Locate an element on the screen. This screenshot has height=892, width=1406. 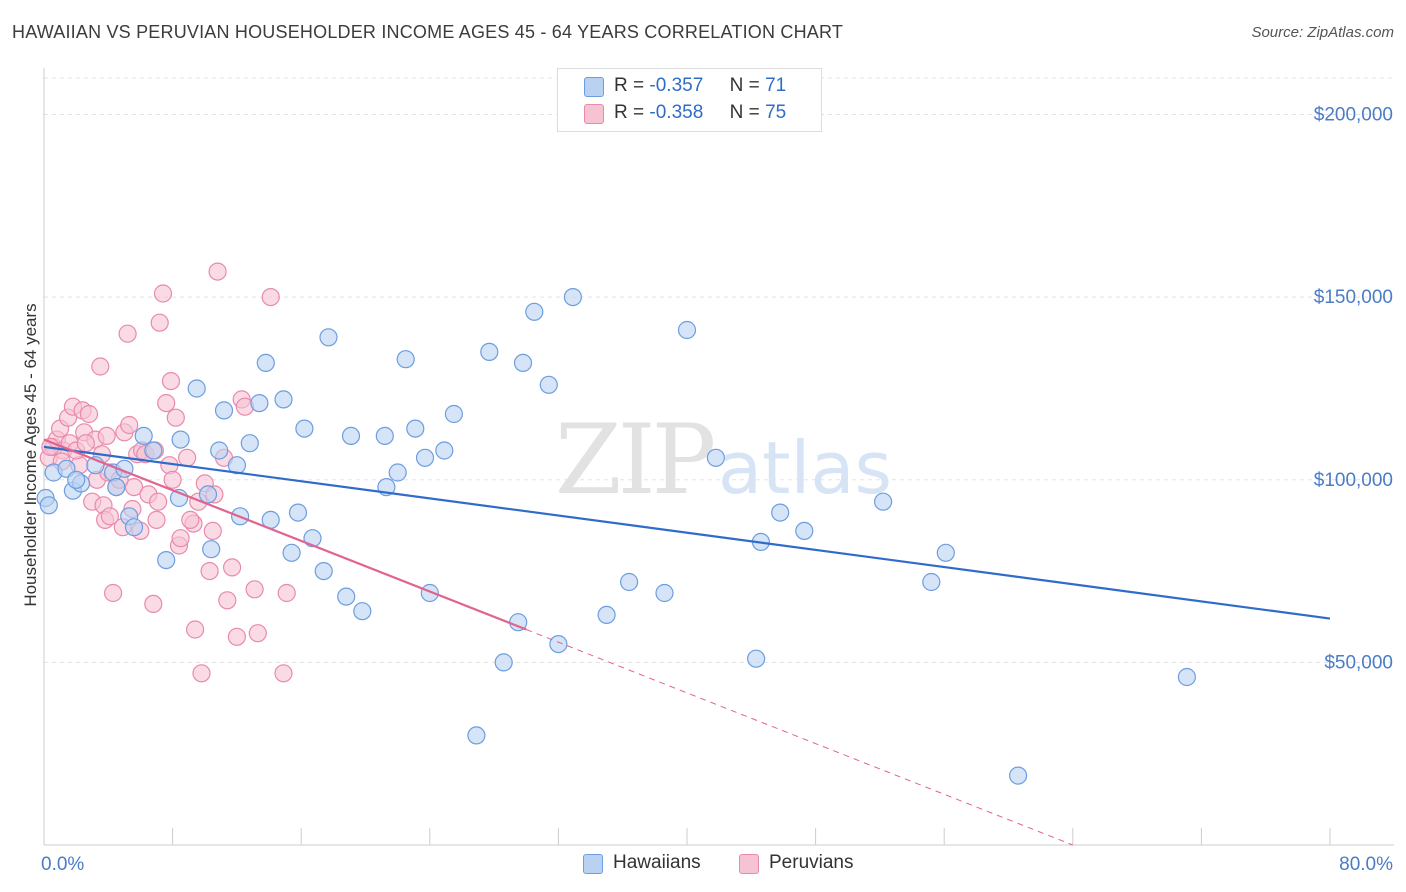
y-tick-label: $200,000 is located at coordinates (1353, 115).